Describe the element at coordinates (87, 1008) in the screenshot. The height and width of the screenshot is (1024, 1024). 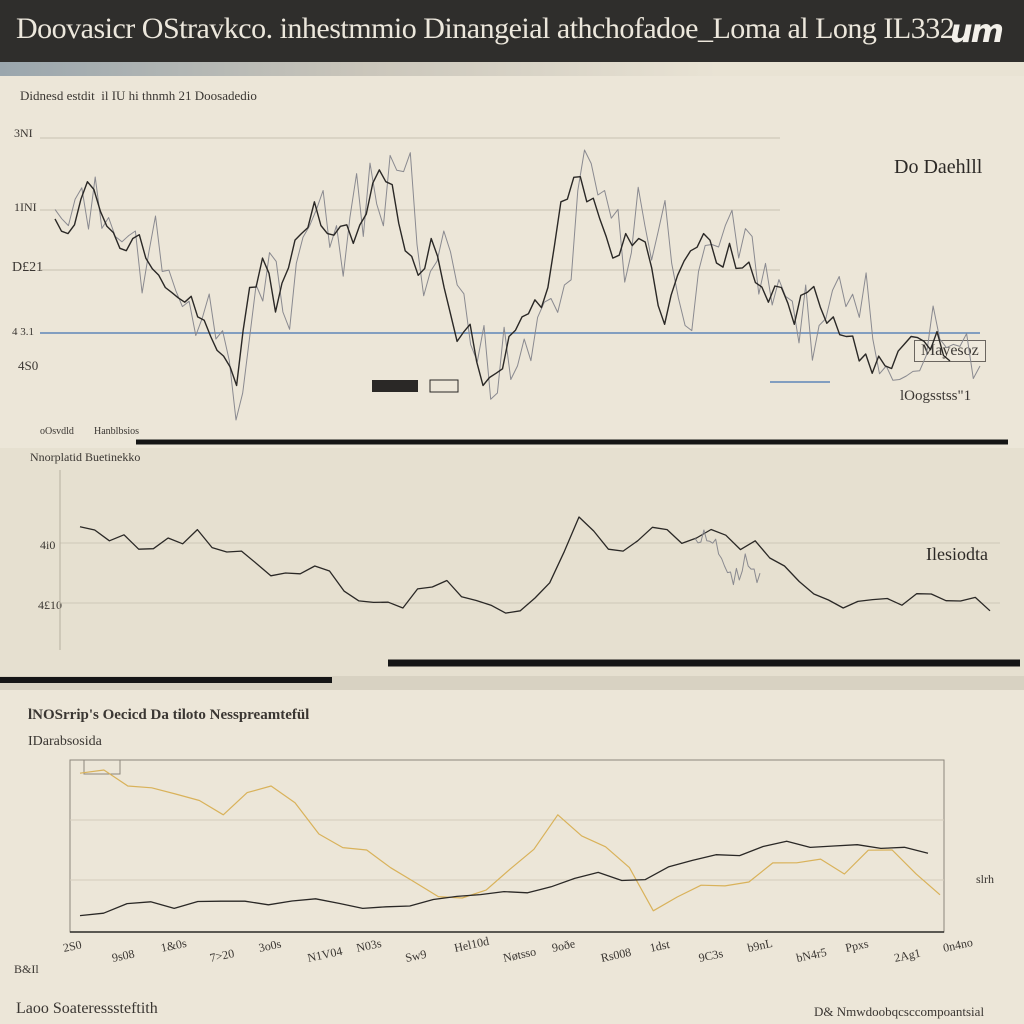
I see `footer-left: Laoo Soateresssteftith` at that location.